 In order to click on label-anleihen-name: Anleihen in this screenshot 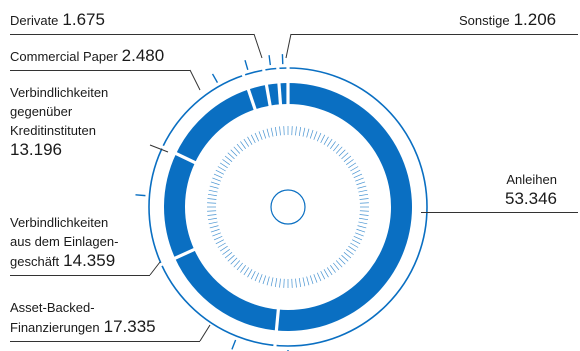, I will do `click(531, 179)`.